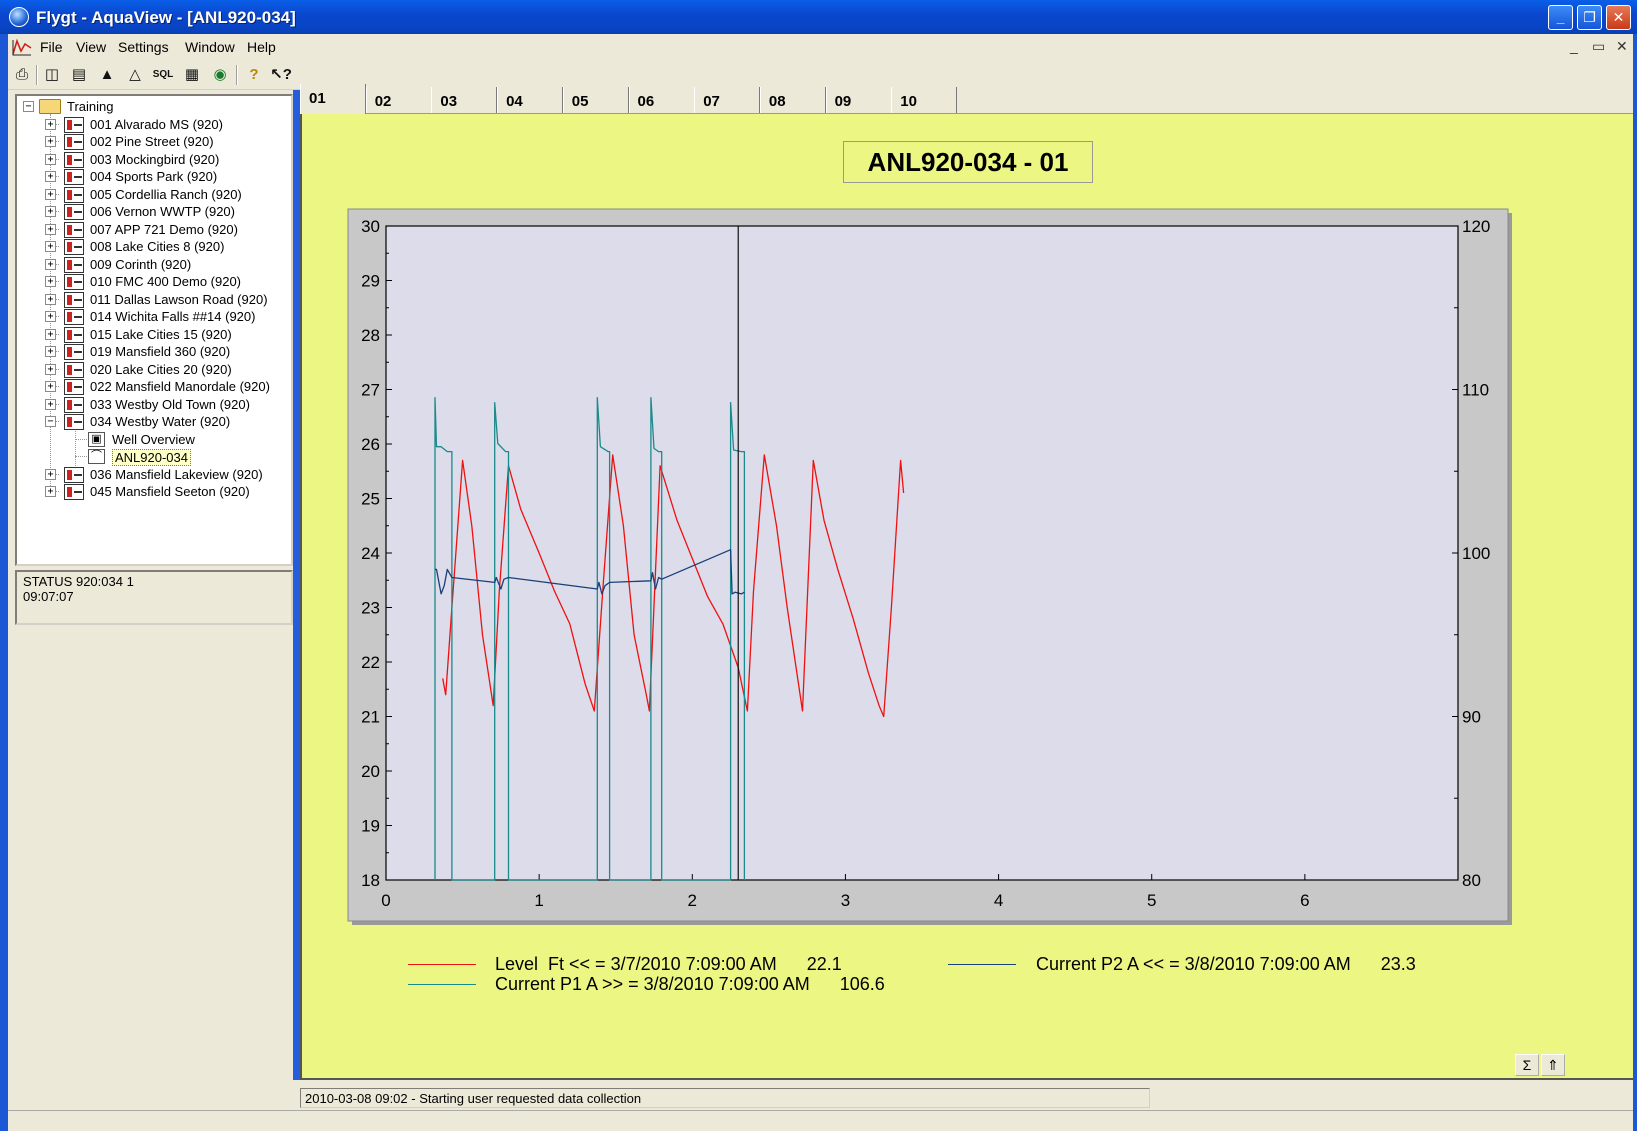 This screenshot has height=1131, width=1637. What do you see at coordinates (464, 100) in the screenshot?
I see `tab-03: 03` at bounding box center [464, 100].